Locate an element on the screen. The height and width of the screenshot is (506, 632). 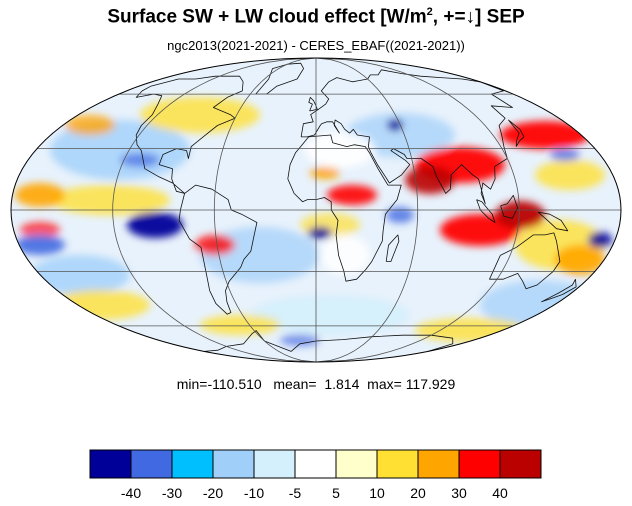
coastline-madagascar is located at coordinates (392, 248).